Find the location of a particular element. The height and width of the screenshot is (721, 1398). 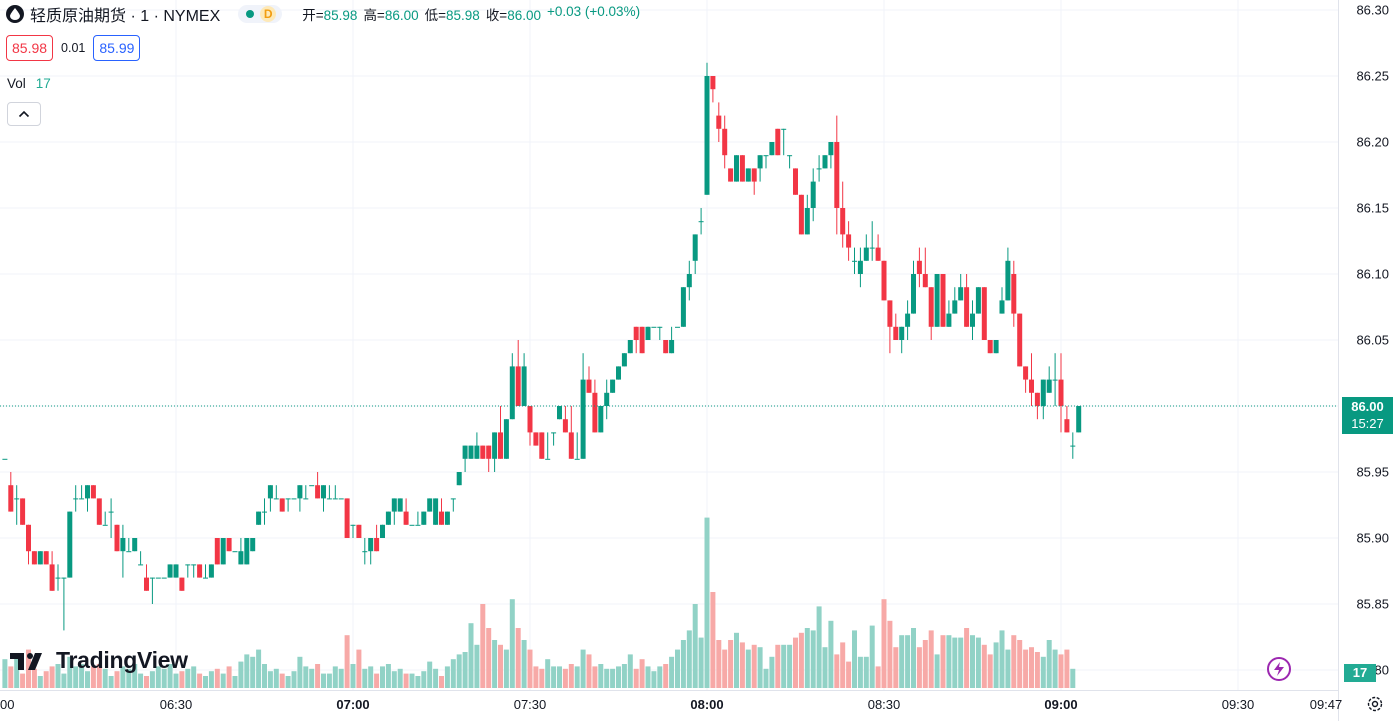

market-status-pill: D is located at coordinates (260, 14).